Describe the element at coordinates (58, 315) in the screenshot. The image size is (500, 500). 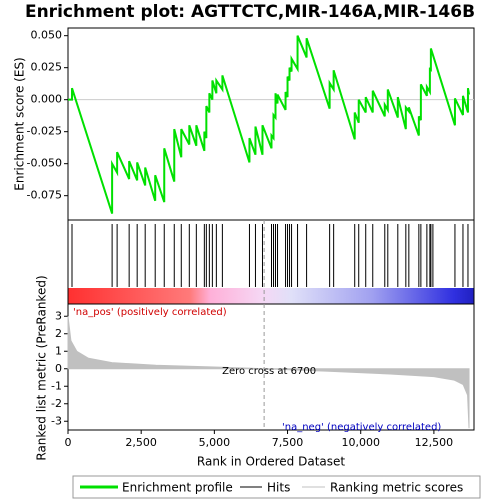
I see `y2-tick-label: 3` at that location.